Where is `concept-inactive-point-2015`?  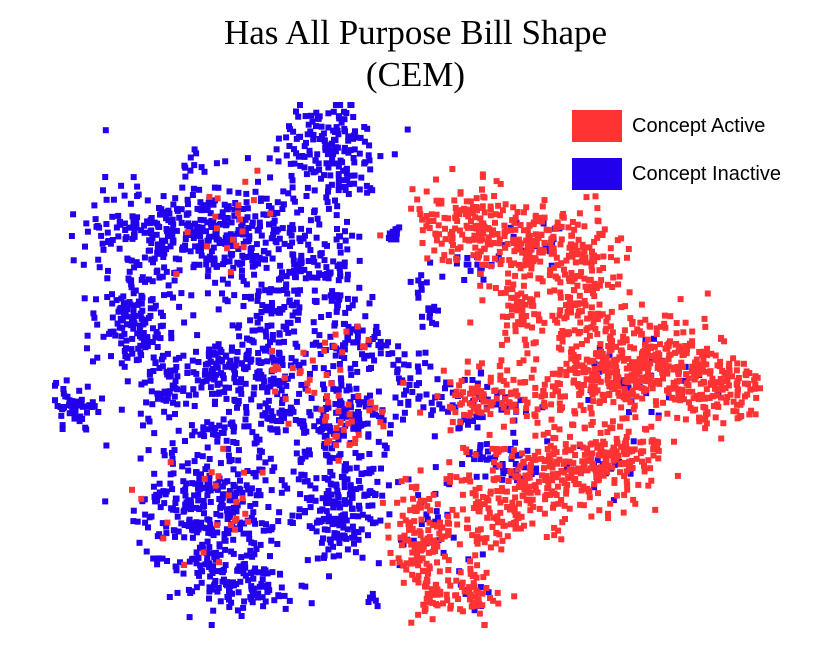 concept-inactive-point-2015 is located at coordinates (330, 542).